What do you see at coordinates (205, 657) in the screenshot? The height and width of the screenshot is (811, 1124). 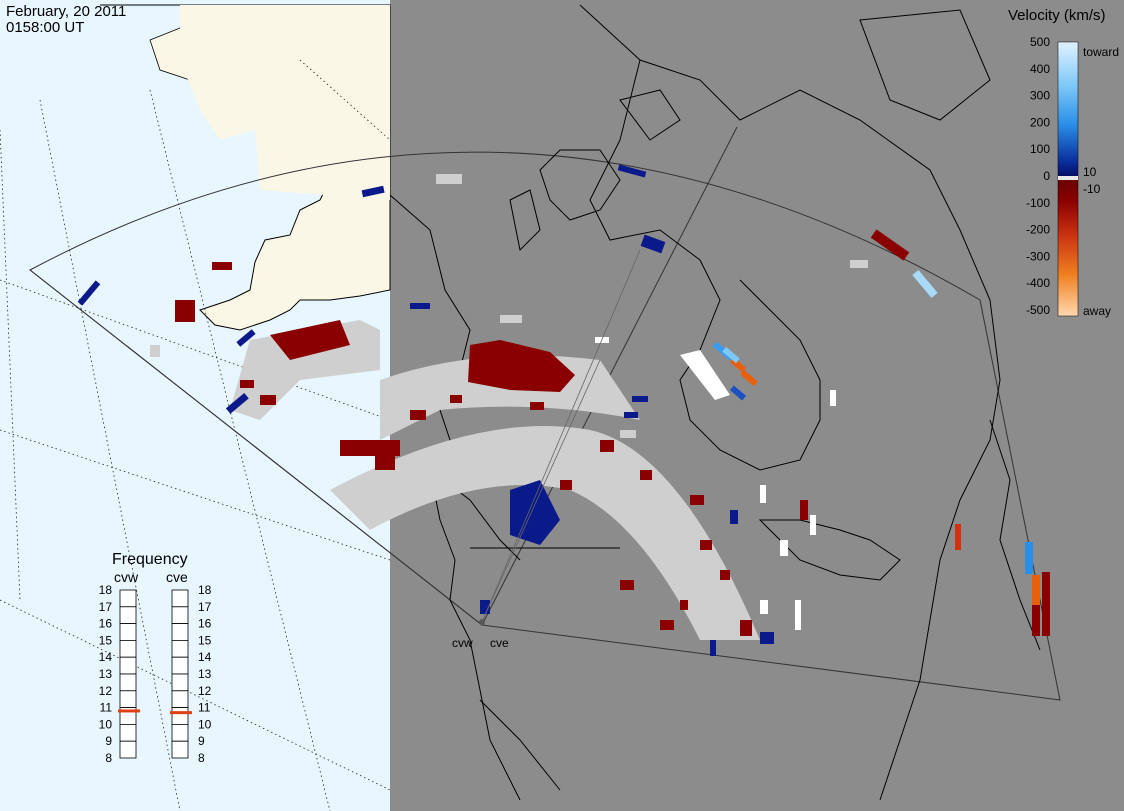 I see `frequency-tick-label-right: 14` at bounding box center [205, 657].